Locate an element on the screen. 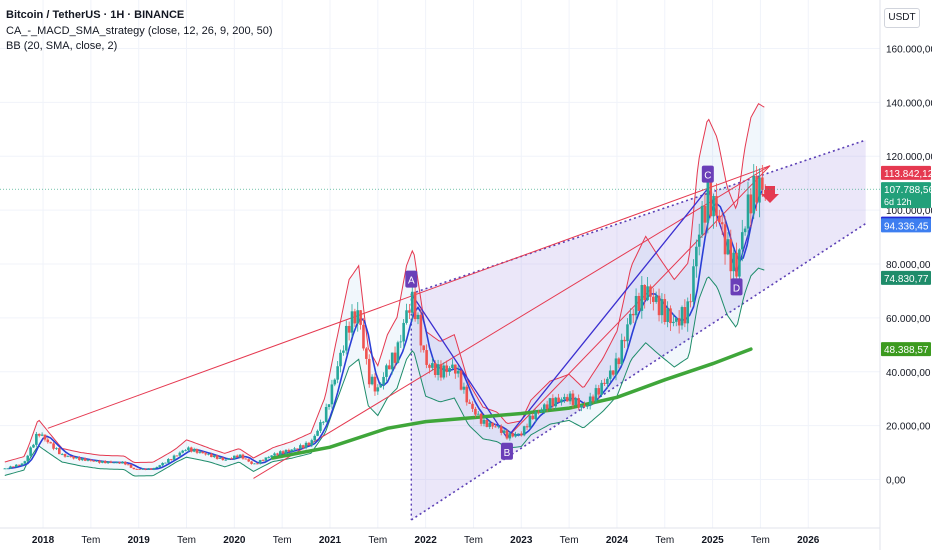 The width and height of the screenshot is (932, 550). x-tick-label: 2020 is located at coordinates (234, 540).